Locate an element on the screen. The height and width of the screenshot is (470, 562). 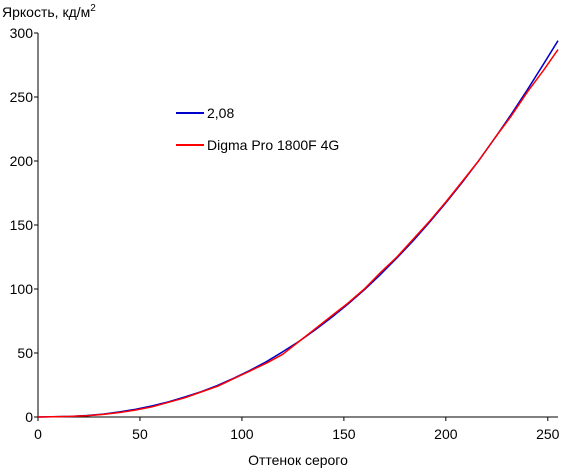
x-tick-label: 150 is located at coordinates (344, 434).